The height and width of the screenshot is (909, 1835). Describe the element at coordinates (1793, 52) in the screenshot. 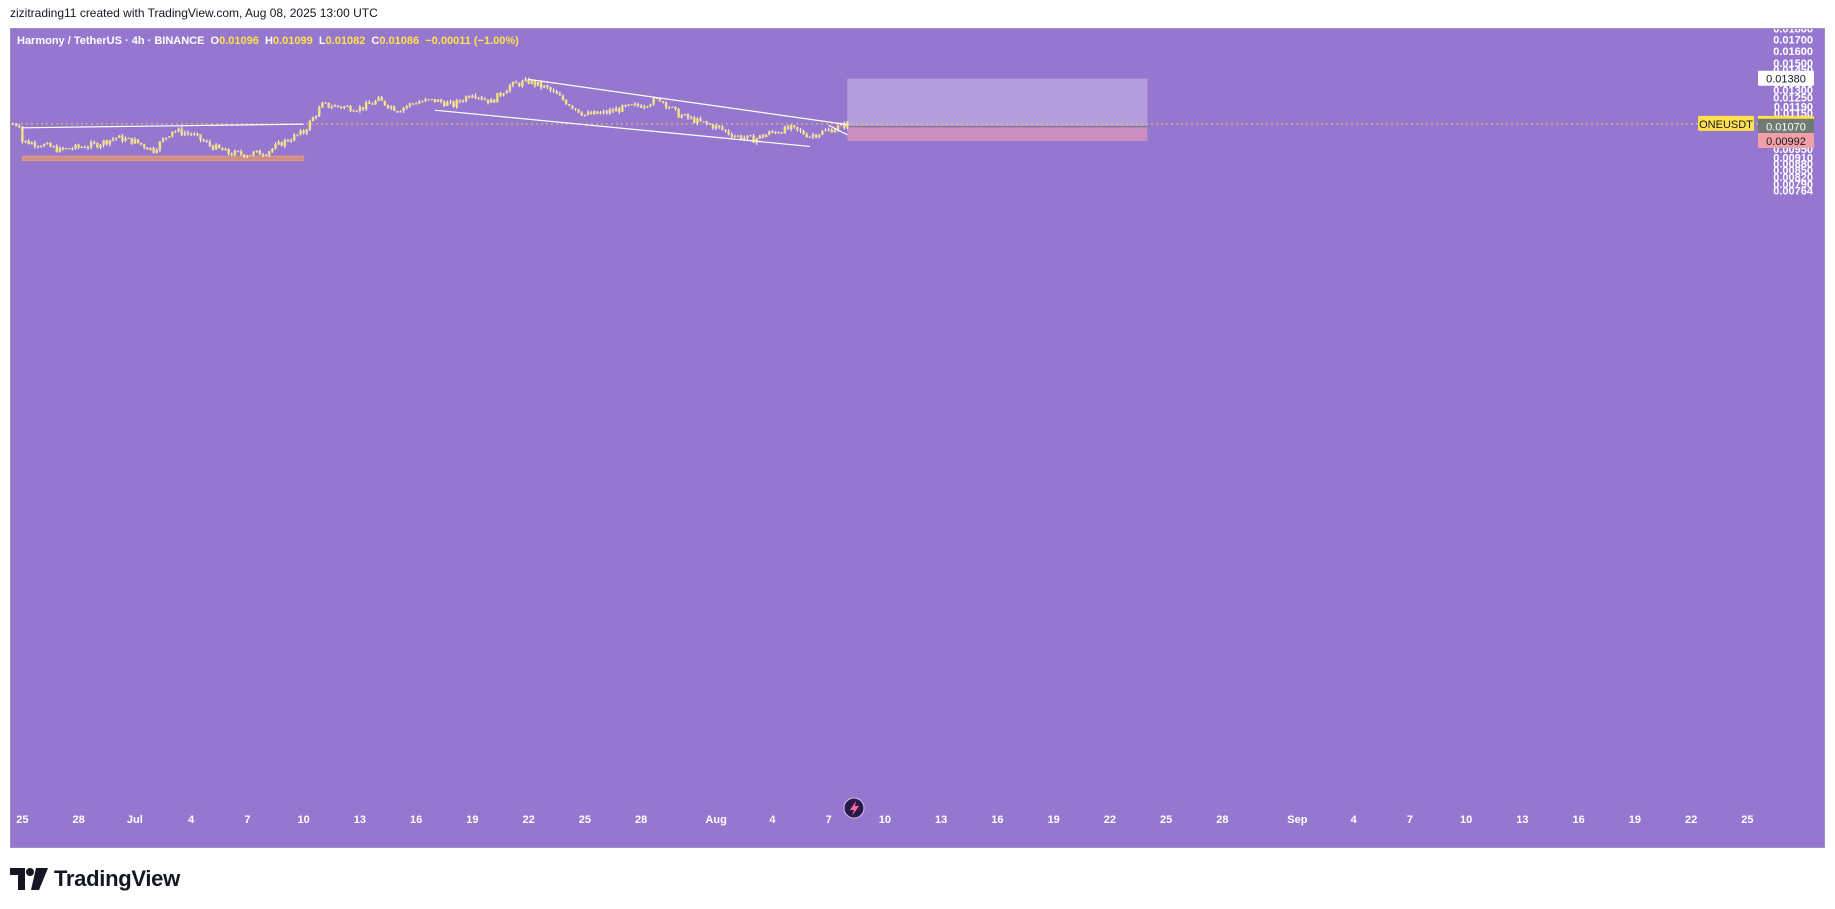

I see `y-tick-label: 0.01600` at that location.